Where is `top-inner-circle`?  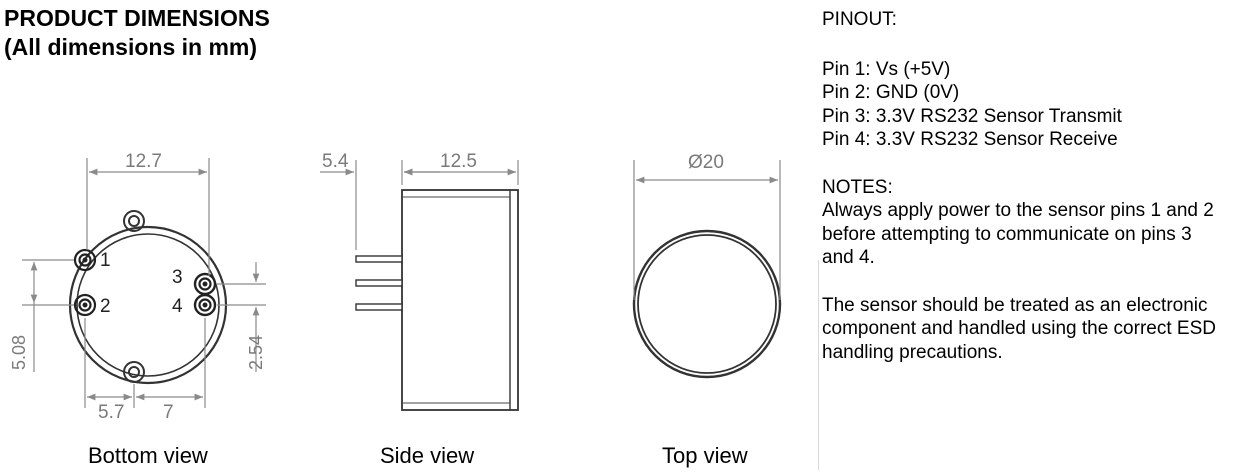 top-inner-circle is located at coordinates (707, 304).